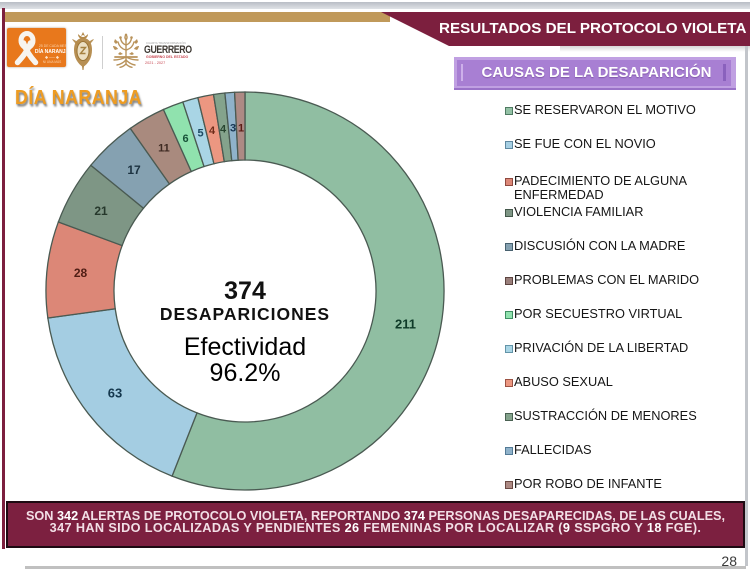  Describe the element at coordinates (101, 211) in the screenshot. I see `svg-text: 21` at that location.